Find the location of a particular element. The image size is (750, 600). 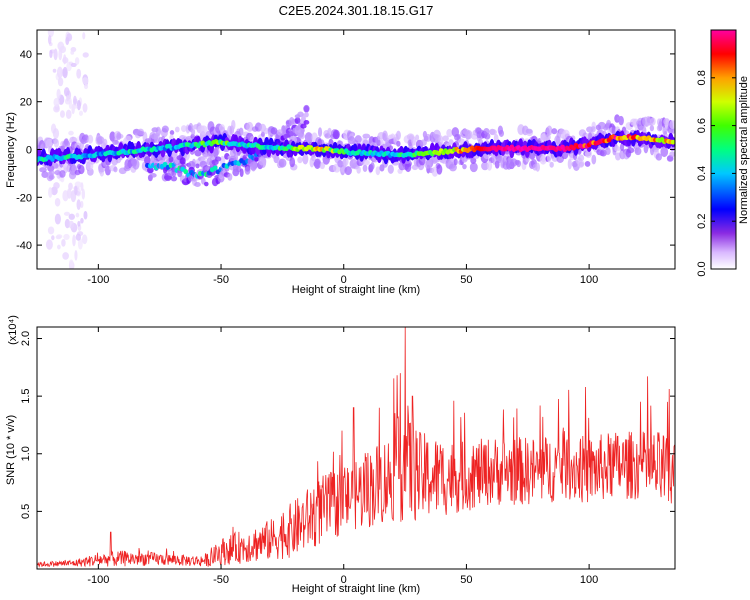

snr-x-tick-label: 0 is located at coordinates (344, 580).